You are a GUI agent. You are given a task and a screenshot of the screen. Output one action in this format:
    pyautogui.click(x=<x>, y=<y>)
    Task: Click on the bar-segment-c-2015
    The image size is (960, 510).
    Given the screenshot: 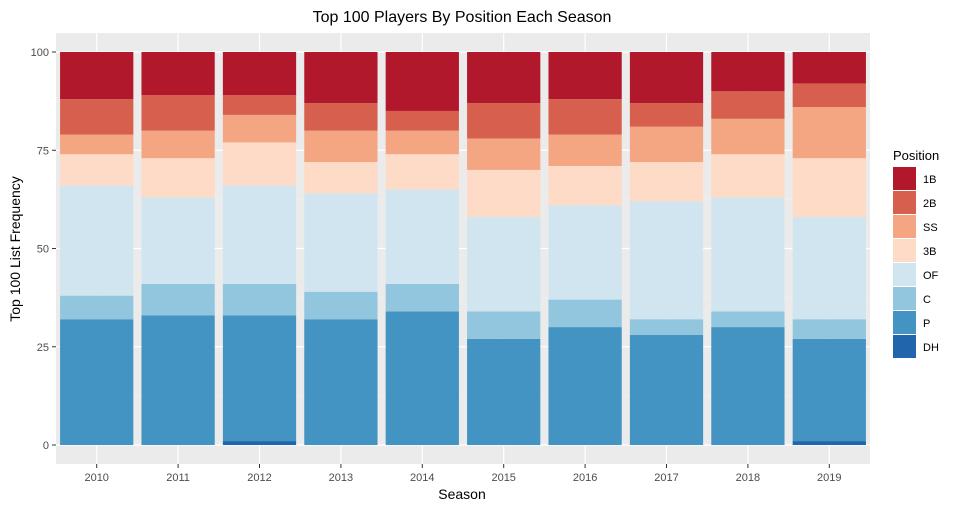 What is the action you would take?
    pyautogui.click(x=504, y=325)
    